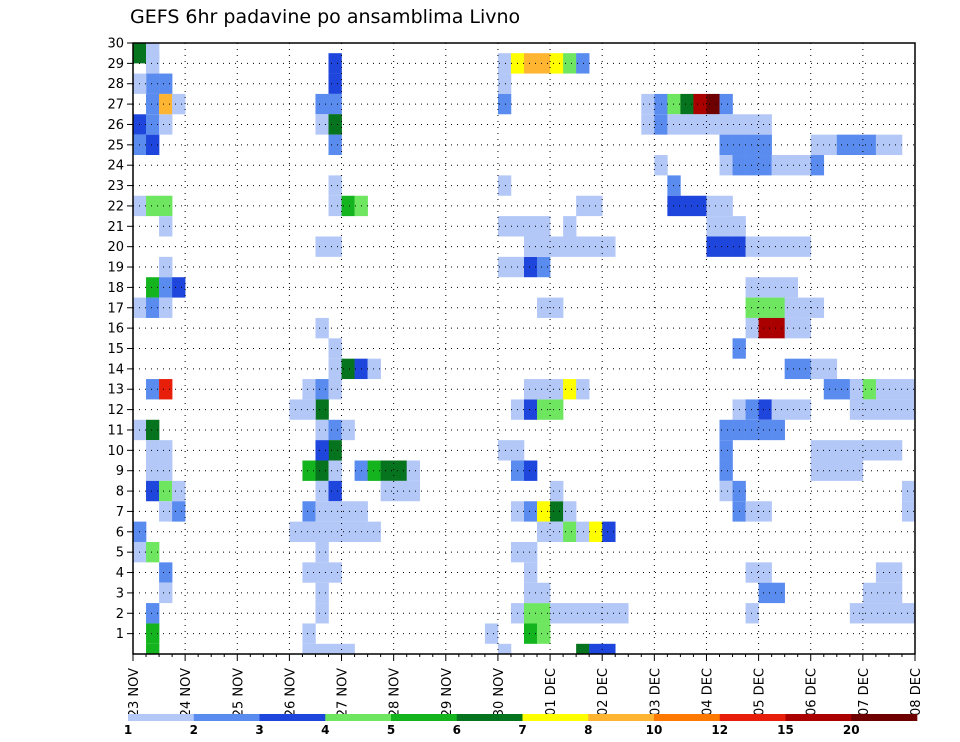  I want to click on x-tick-label: 07 DEC, so click(864, 692).